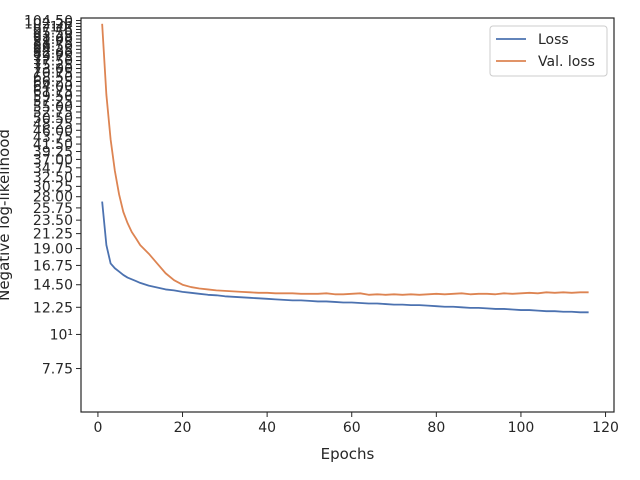 Image resolution: width=640 pixels, height=480 pixels. I want to click on y-tick-label: 95.50, so click(53, 34).